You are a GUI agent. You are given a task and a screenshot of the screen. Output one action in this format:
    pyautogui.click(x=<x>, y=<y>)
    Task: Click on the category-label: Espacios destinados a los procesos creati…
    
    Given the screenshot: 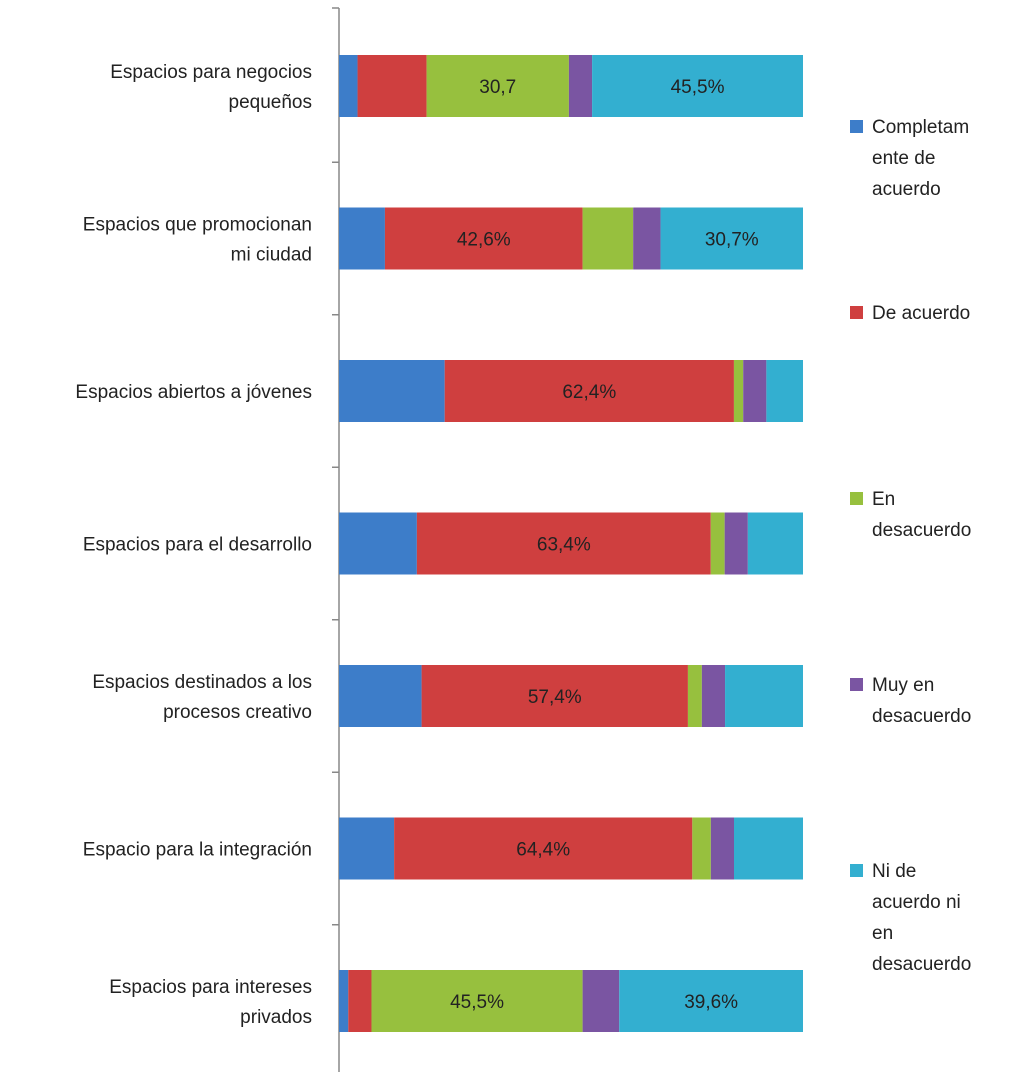 What is the action you would take?
    pyautogui.click(x=202, y=697)
    